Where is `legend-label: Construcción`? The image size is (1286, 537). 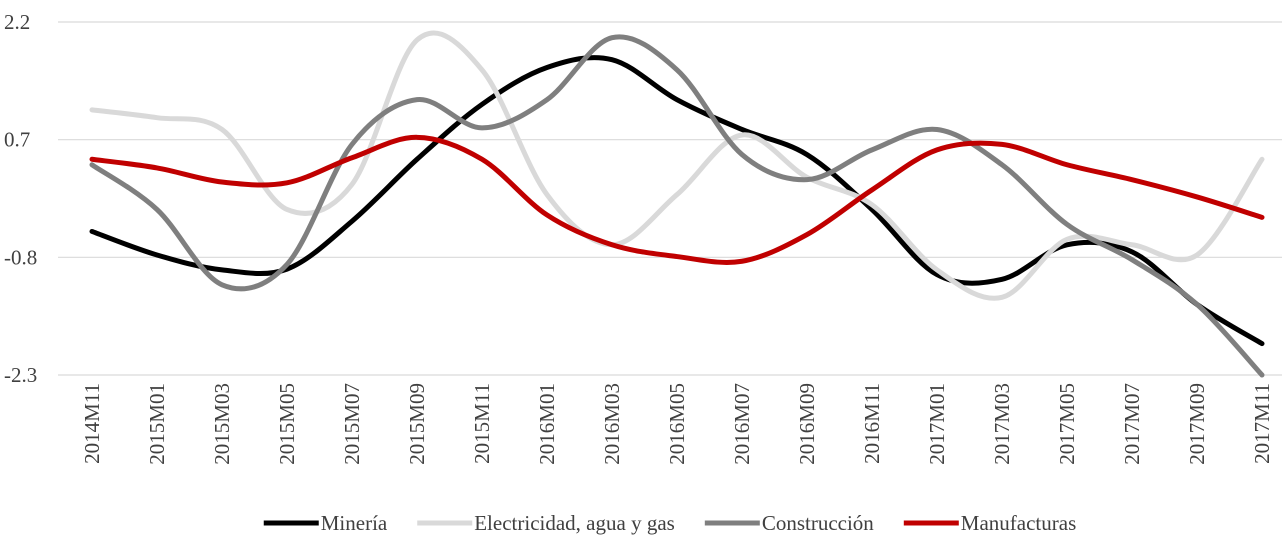 legend-label: Construcción is located at coordinates (818, 523).